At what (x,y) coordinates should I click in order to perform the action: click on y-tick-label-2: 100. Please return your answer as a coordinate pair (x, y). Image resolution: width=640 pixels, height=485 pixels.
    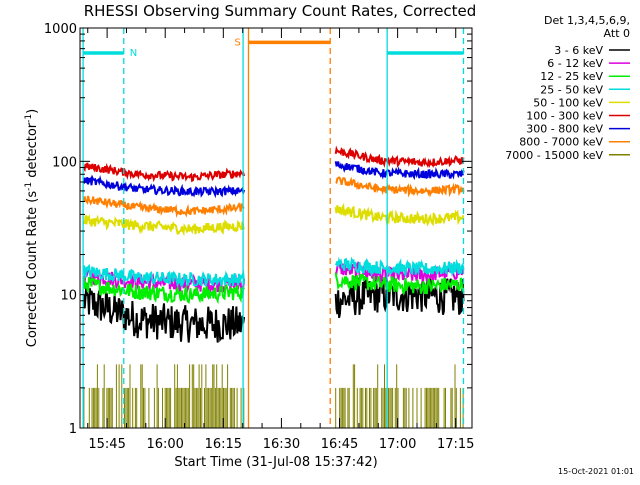
    Looking at the image, I should click on (64, 162).